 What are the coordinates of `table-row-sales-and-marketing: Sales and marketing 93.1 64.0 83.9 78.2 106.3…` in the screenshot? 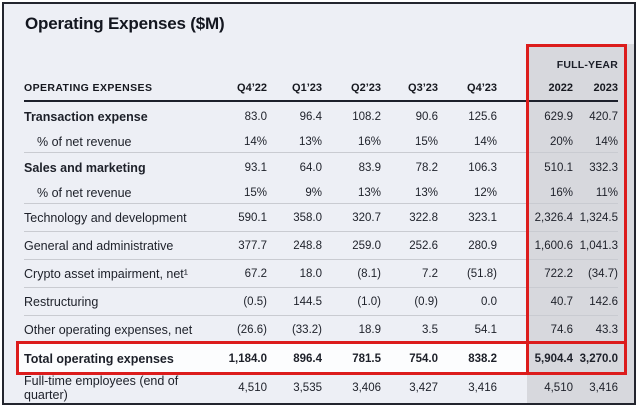 It's located at (321, 168).